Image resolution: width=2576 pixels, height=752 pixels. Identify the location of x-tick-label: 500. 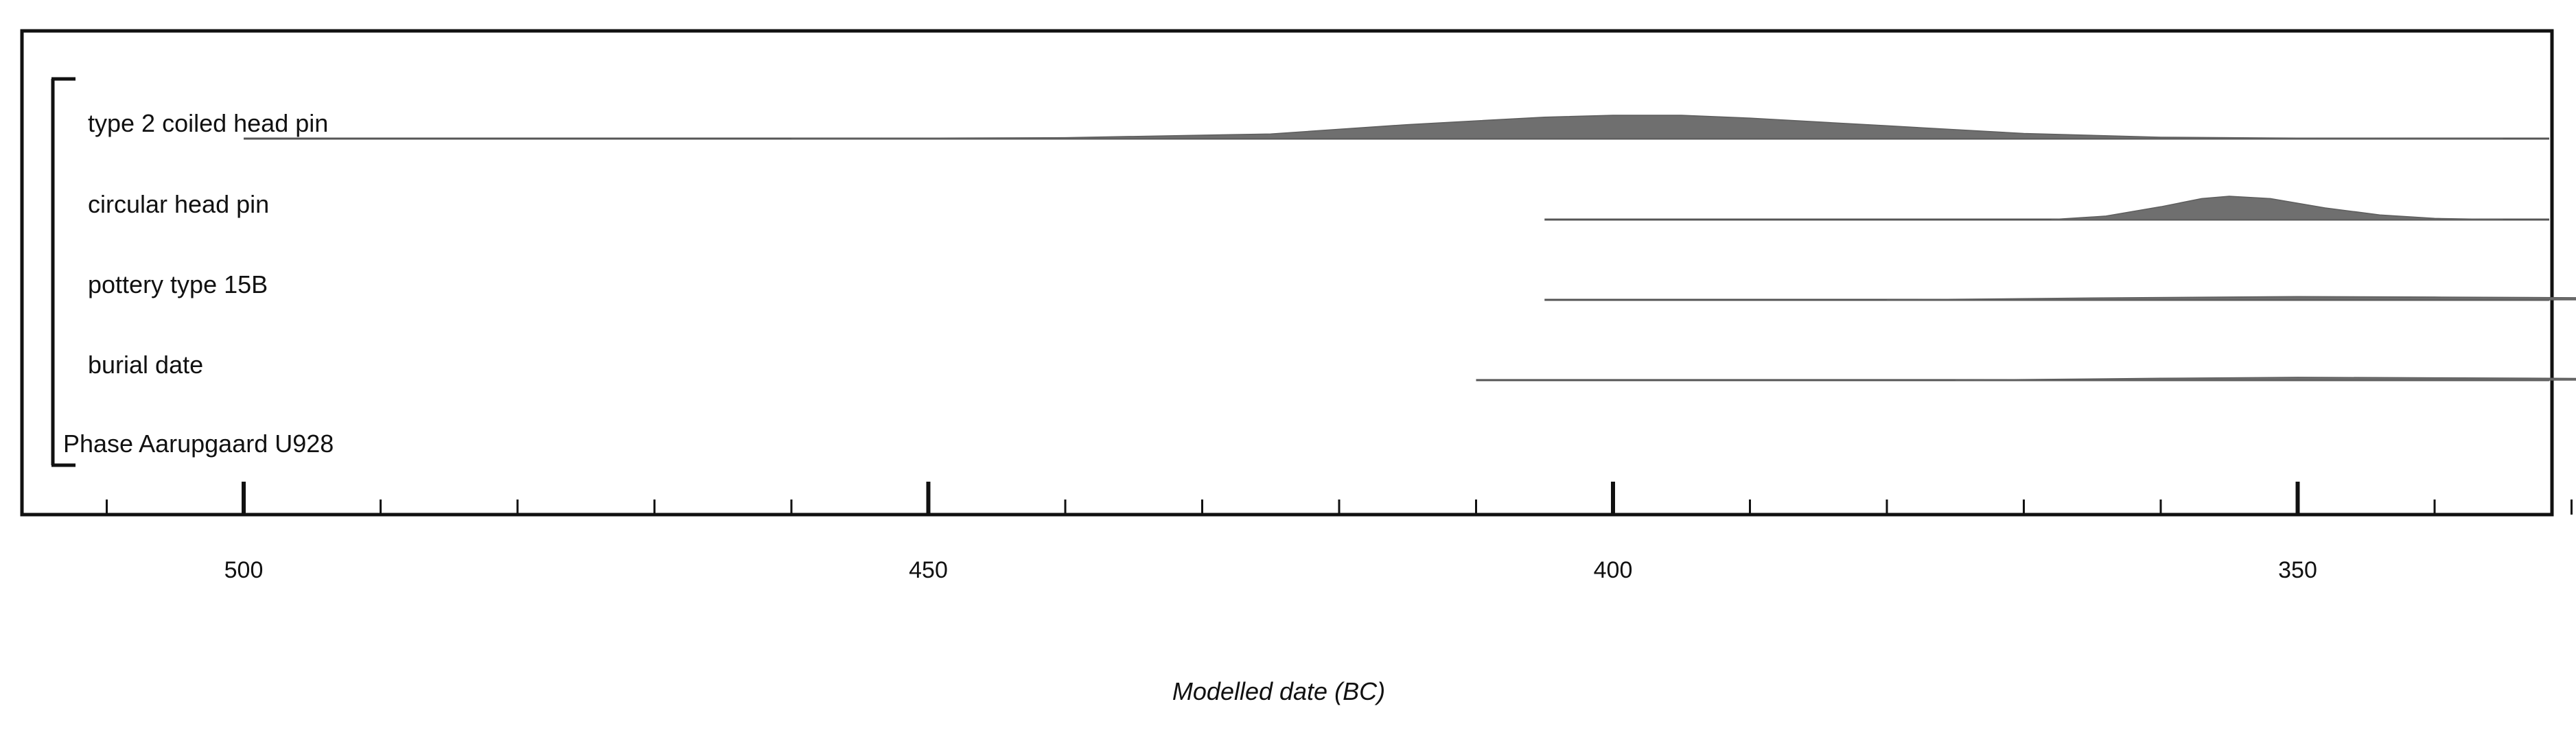
(244, 570).